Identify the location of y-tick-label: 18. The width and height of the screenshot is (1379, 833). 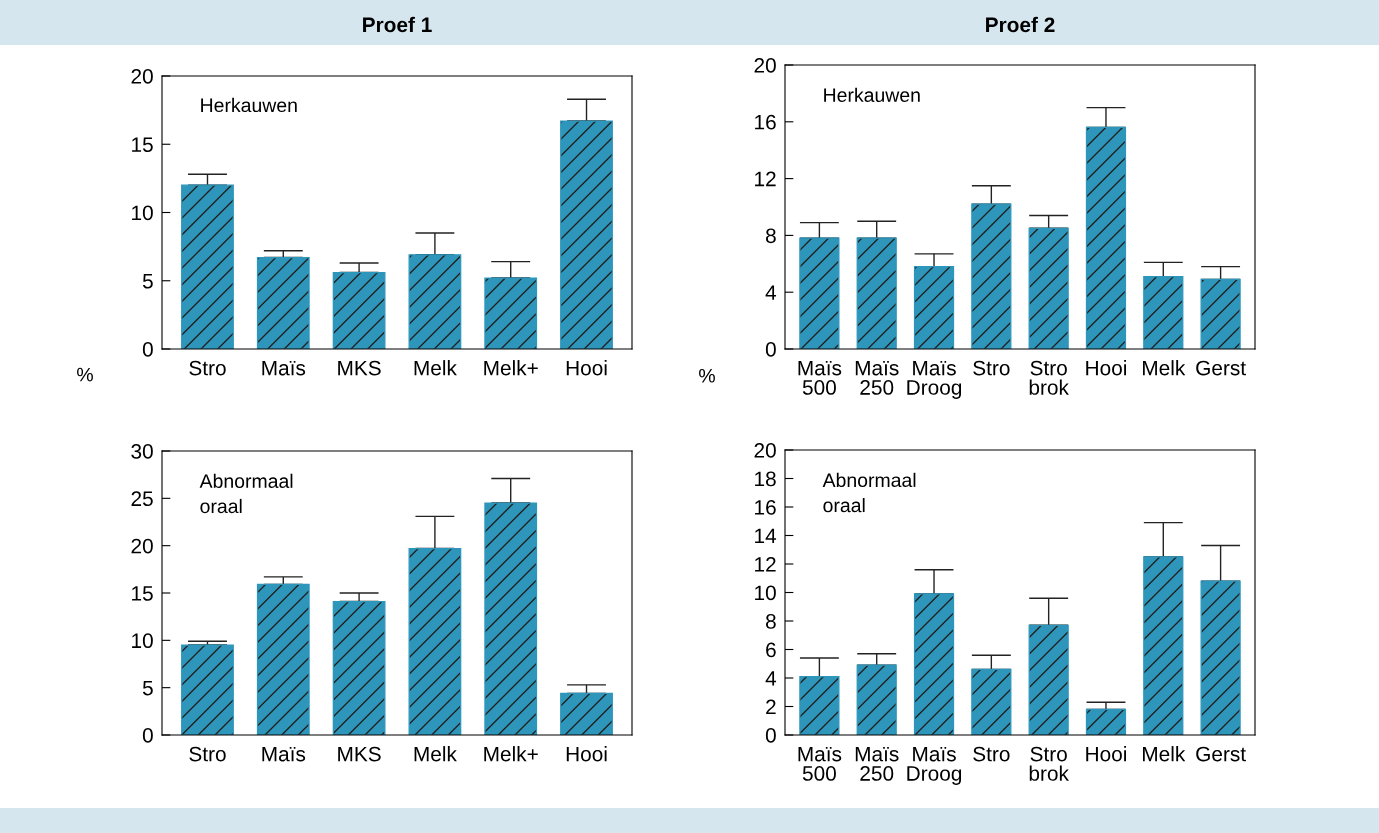
(765, 479).